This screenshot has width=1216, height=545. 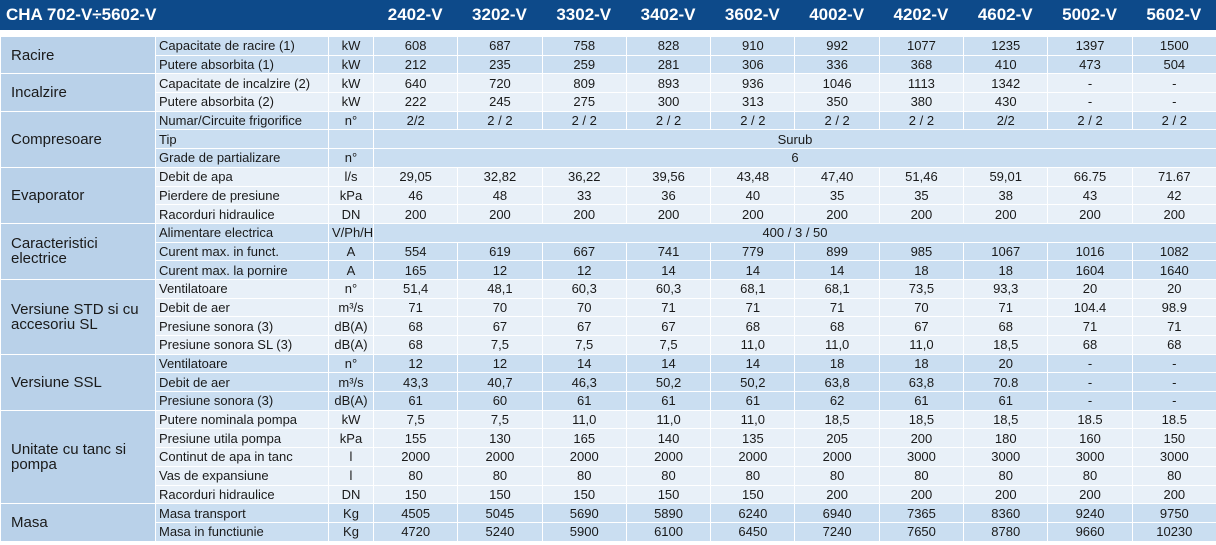 I want to click on value: 18.5, so click(x=1173, y=419).